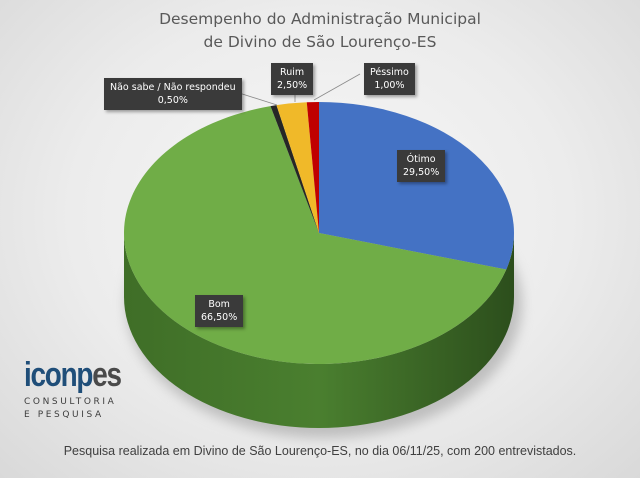 This screenshot has height=478, width=640. What do you see at coordinates (389, 72) in the screenshot?
I see `label-name: Péssimo` at bounding box center [389, 72].